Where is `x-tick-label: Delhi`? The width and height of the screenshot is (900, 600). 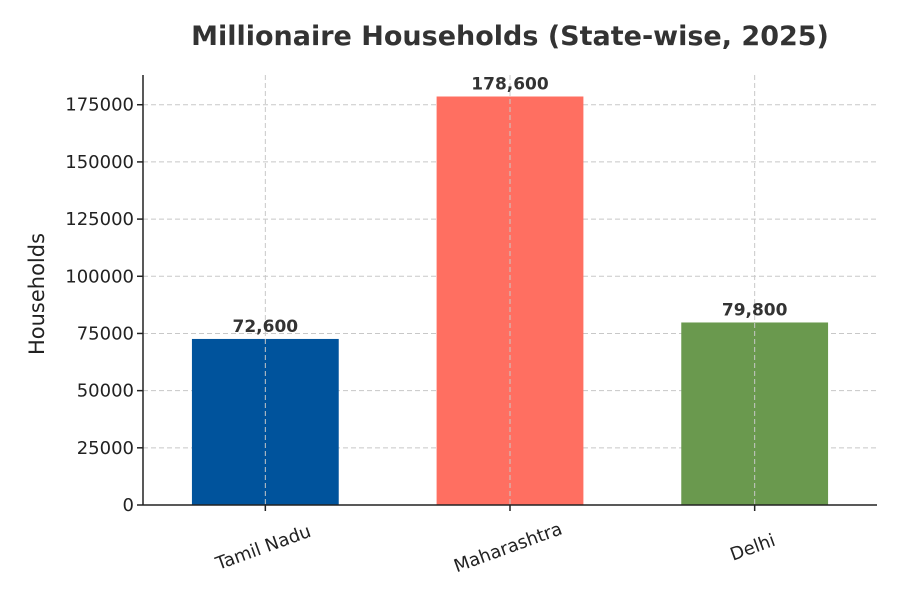 x-tick-label: Delhi is located at coordinates (752, 548).